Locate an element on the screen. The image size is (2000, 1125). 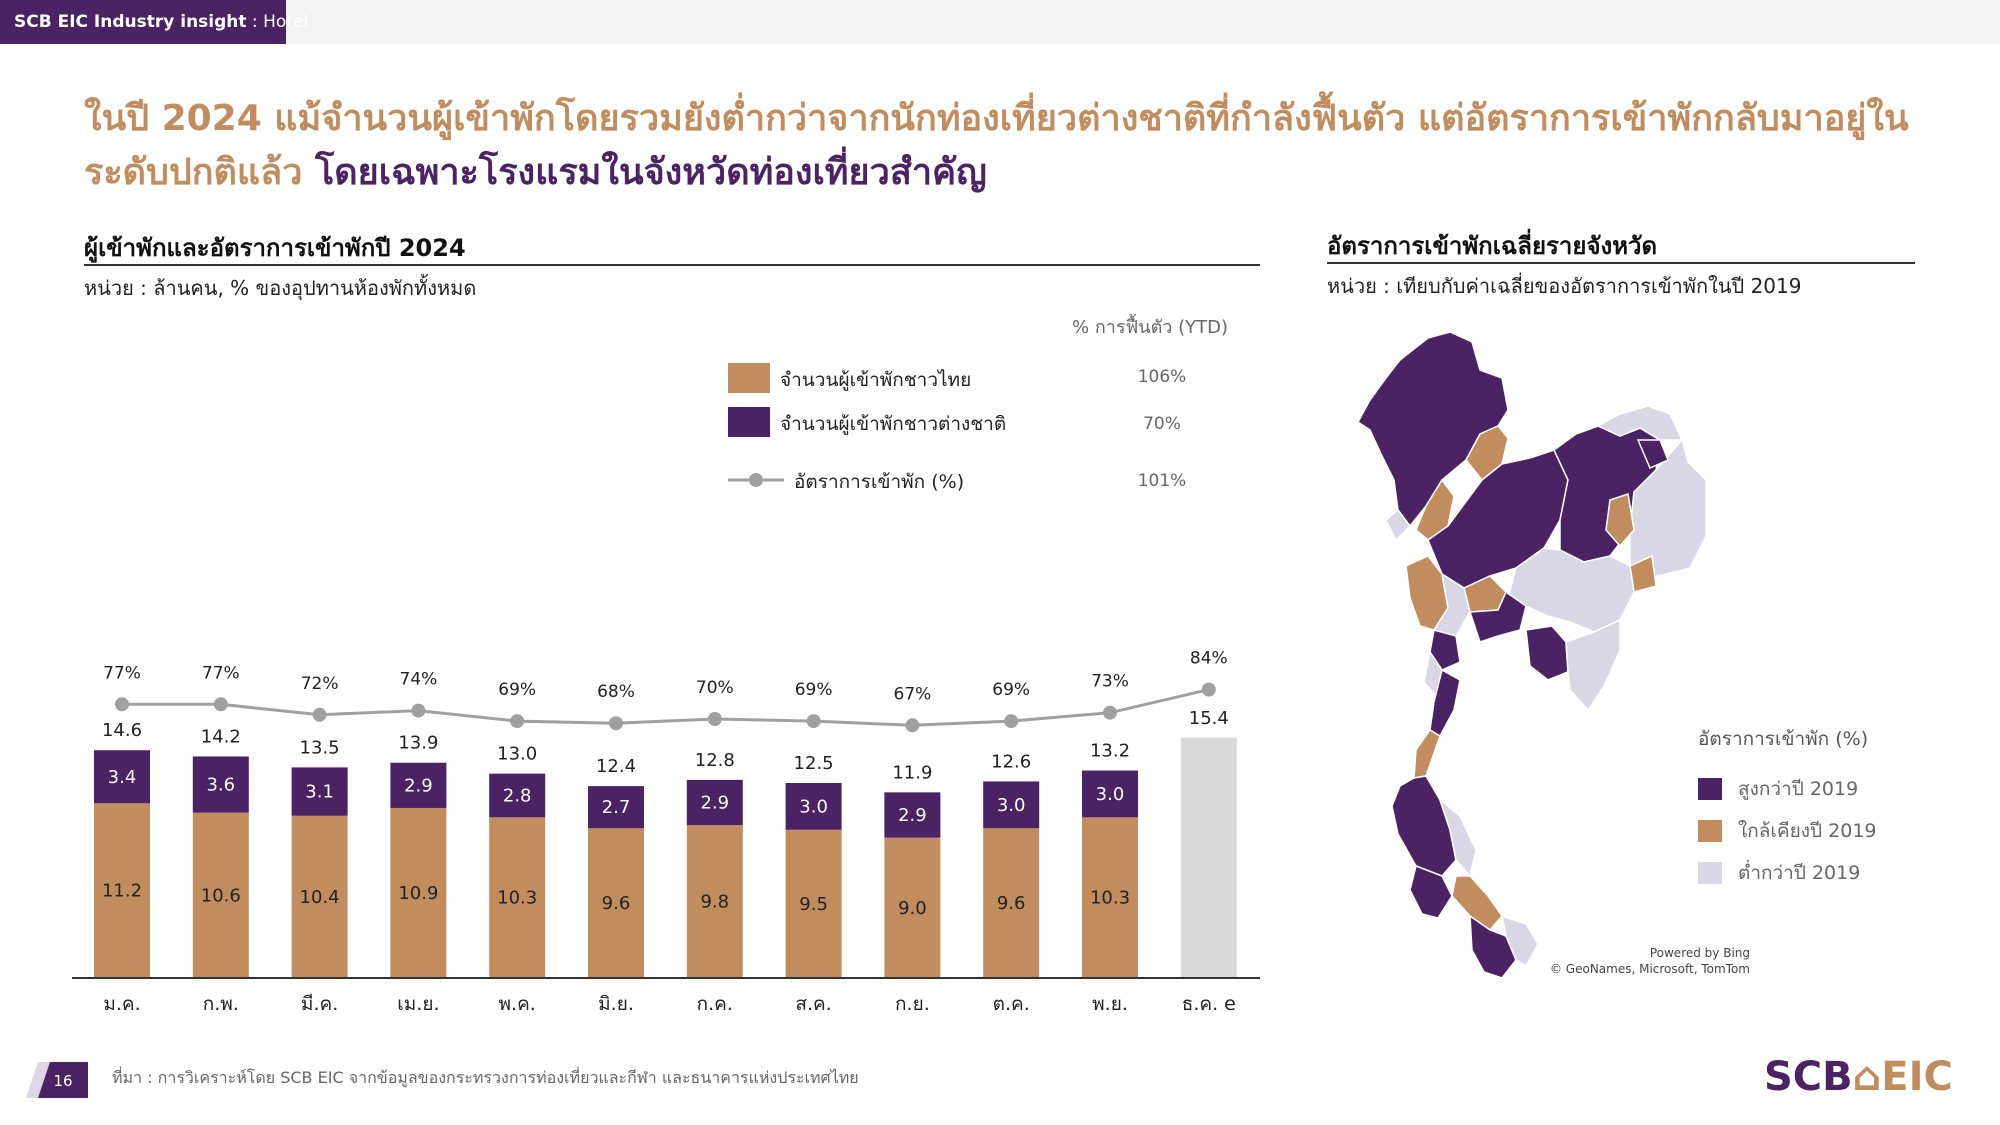
map-region-deep-south-grey is located at coordinates (1520, 941).